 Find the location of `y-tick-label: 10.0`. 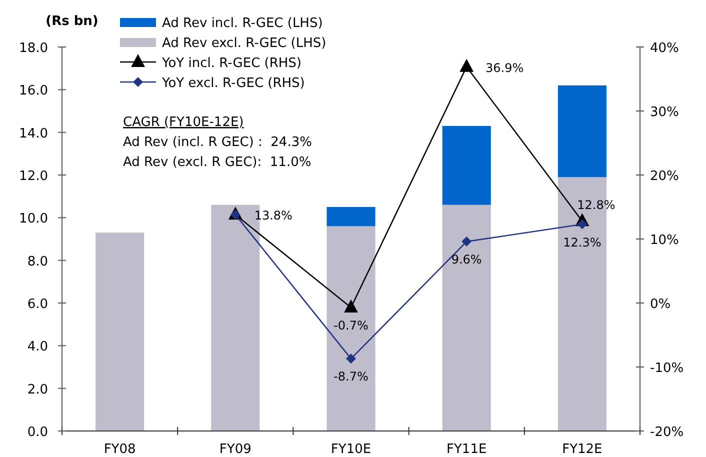

y-tick-label: 10.0 is located at coordinates (33, 219).